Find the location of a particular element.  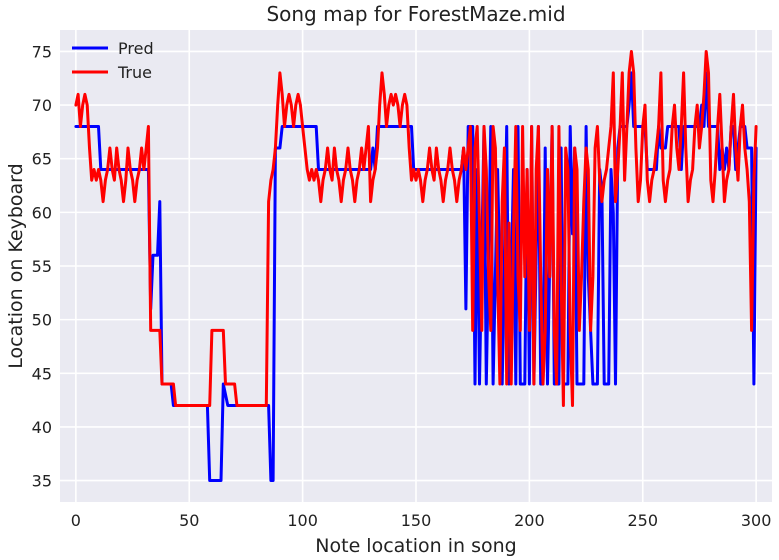

x-axis-label: Note location in song is located at coordinates (415, 546).